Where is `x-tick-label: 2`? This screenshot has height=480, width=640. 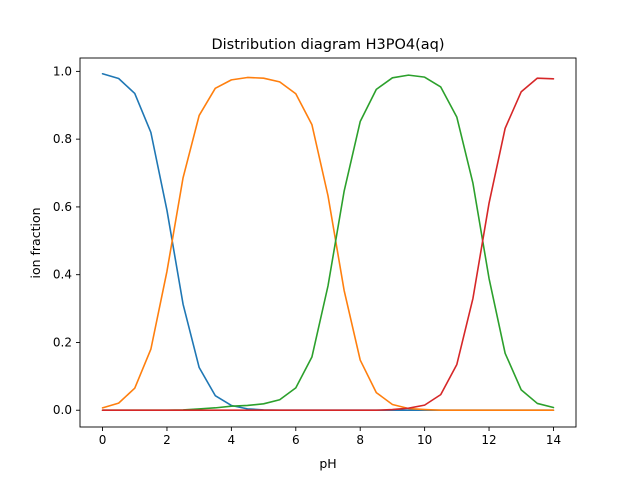 x-tick-label: 2 is located at coordinates (167, 440).